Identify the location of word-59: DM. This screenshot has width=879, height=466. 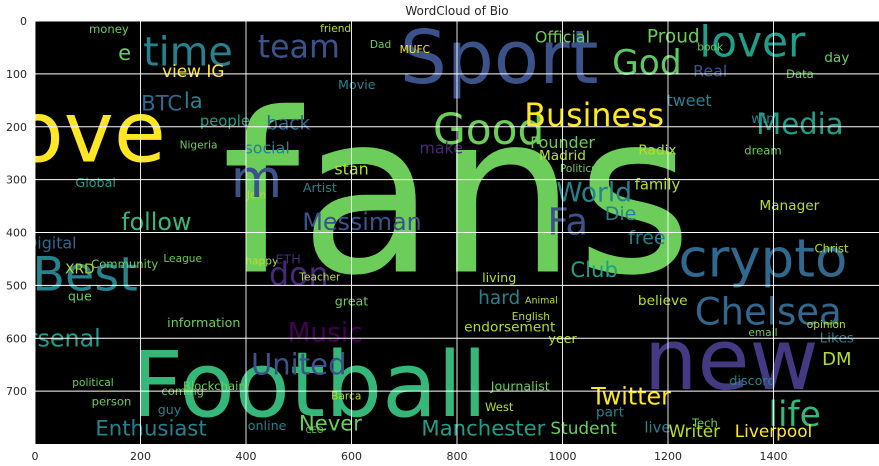
(836, 359).